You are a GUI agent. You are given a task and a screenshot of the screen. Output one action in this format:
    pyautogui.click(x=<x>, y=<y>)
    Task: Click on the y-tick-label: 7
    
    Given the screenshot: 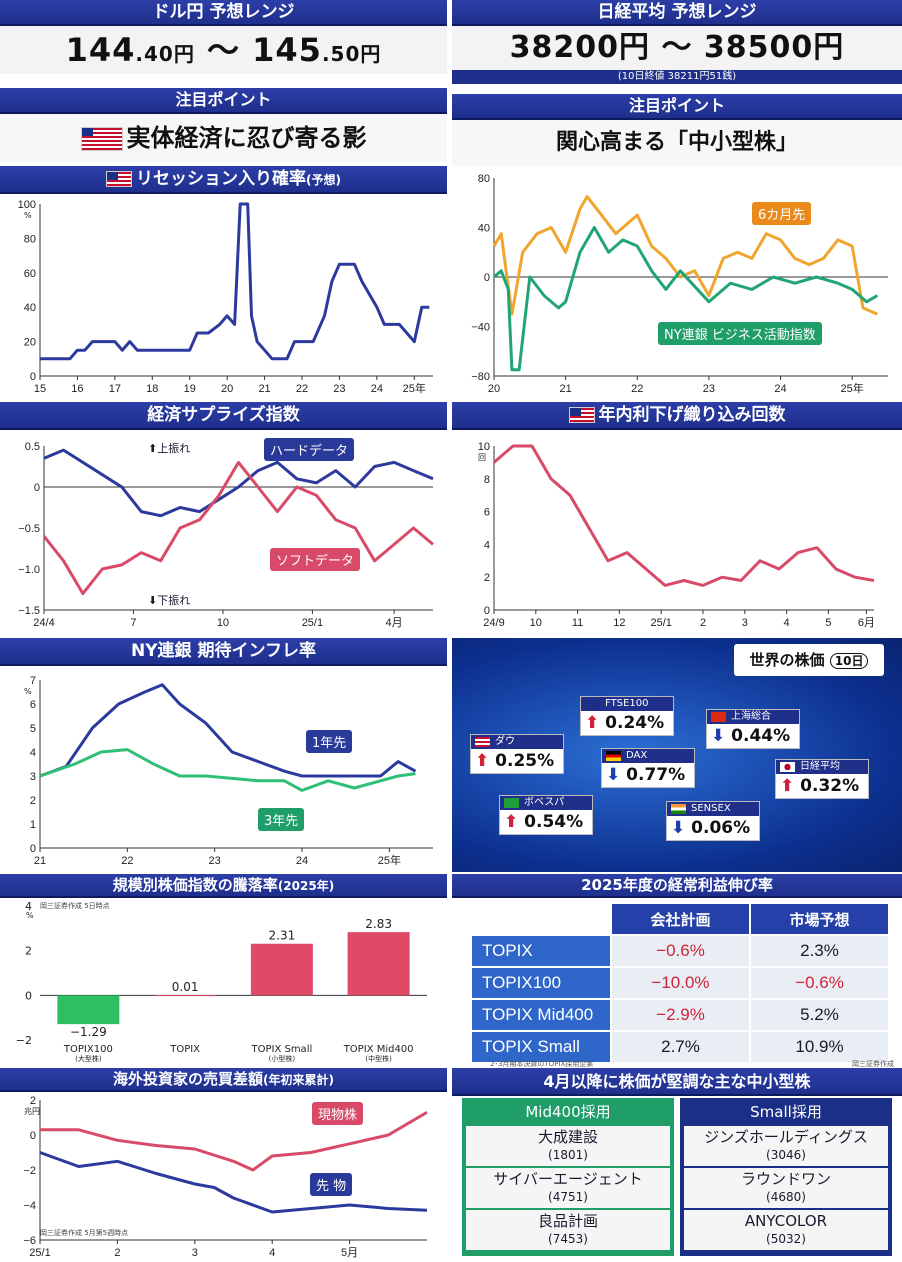 What is the action you would take?
    pyautogui.click(x=33, y=681)
    